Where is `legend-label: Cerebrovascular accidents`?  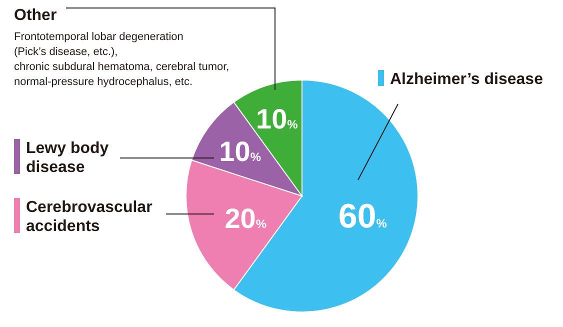 legend-label: Cerebrovascular accidents is located at coordinates (89, 217).